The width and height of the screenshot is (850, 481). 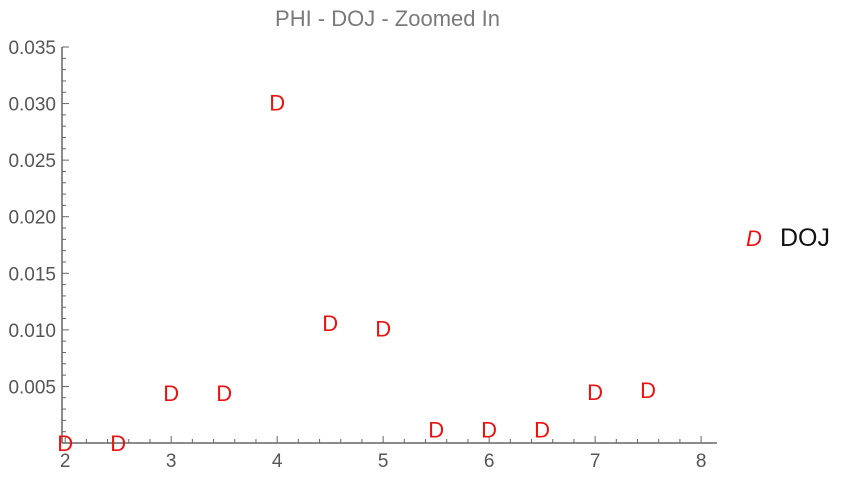 I want to click on x-tick-label: 6, so click(x=489, y=461).